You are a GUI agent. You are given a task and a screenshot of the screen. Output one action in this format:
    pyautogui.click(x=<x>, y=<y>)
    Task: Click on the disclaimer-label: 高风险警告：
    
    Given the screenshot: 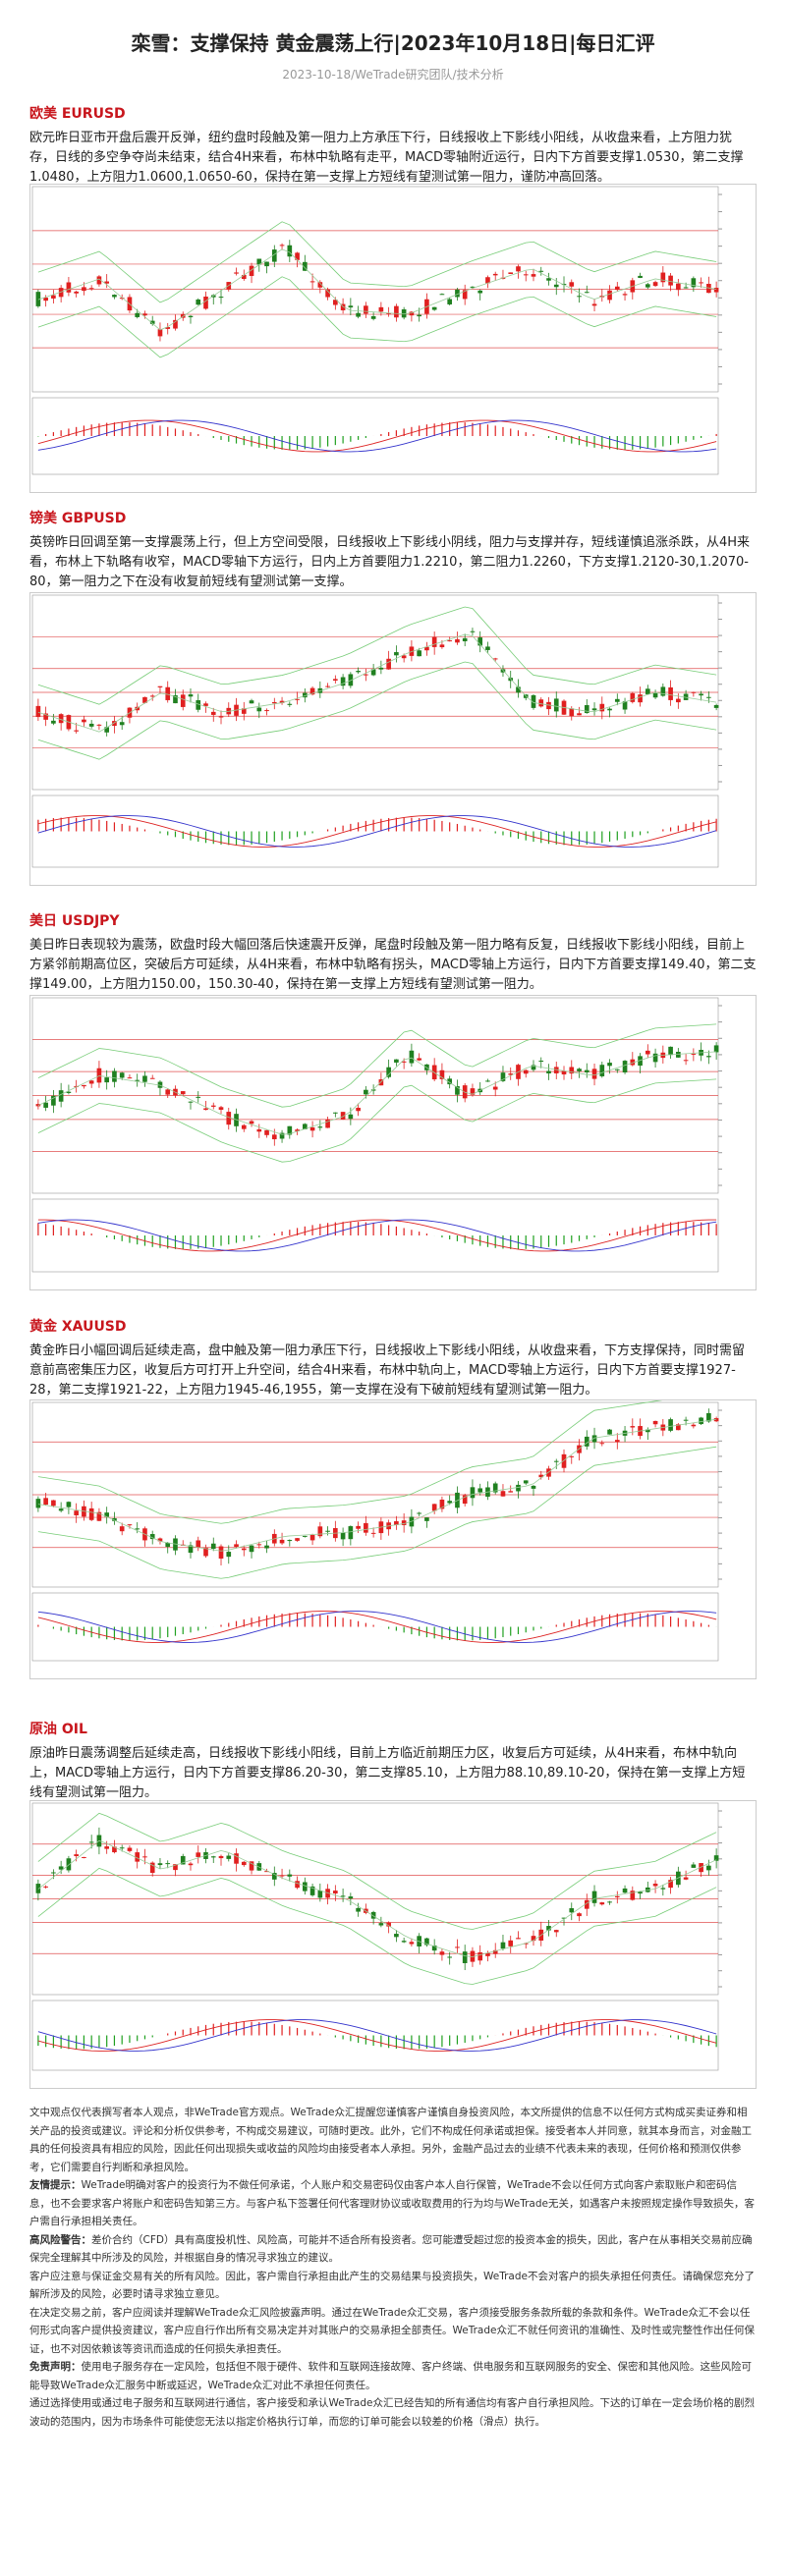 What is the action you would take?
    pyautogui.click(x=60, y=2239)
    